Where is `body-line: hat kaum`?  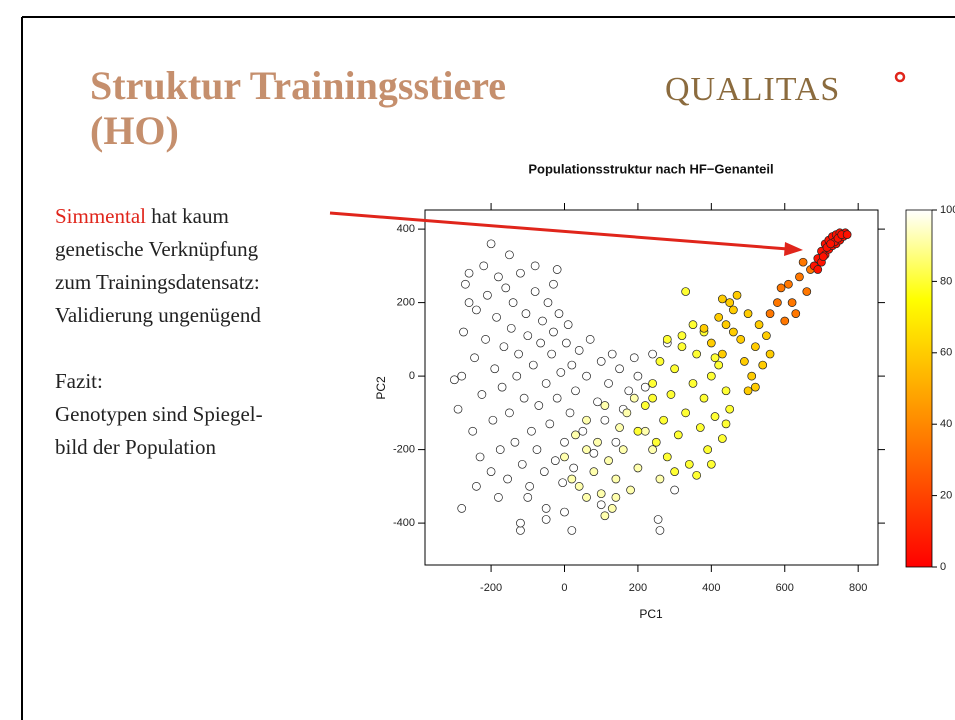 body-line: hat kaum is located at coordinates (187, 216).